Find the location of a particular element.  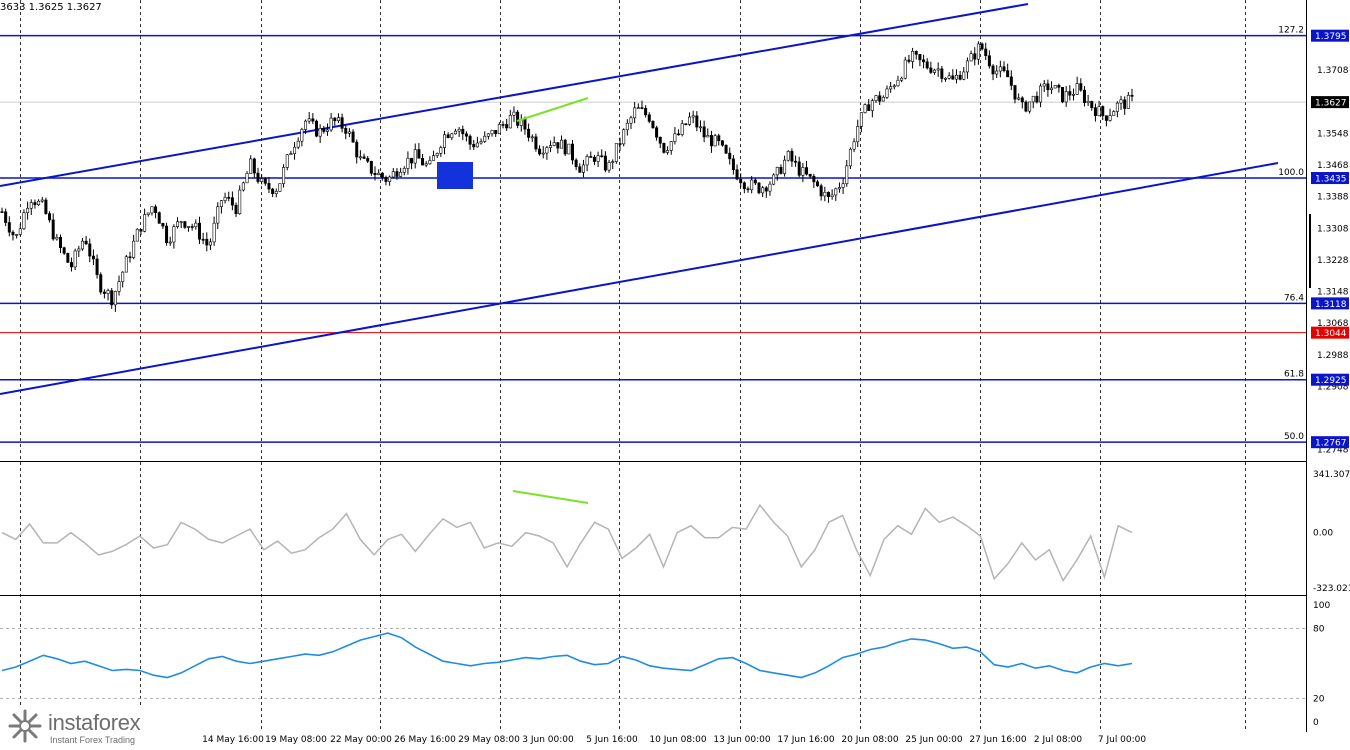

time-tick-label: 19 May 08:00 is located at coordinates (296, 740).